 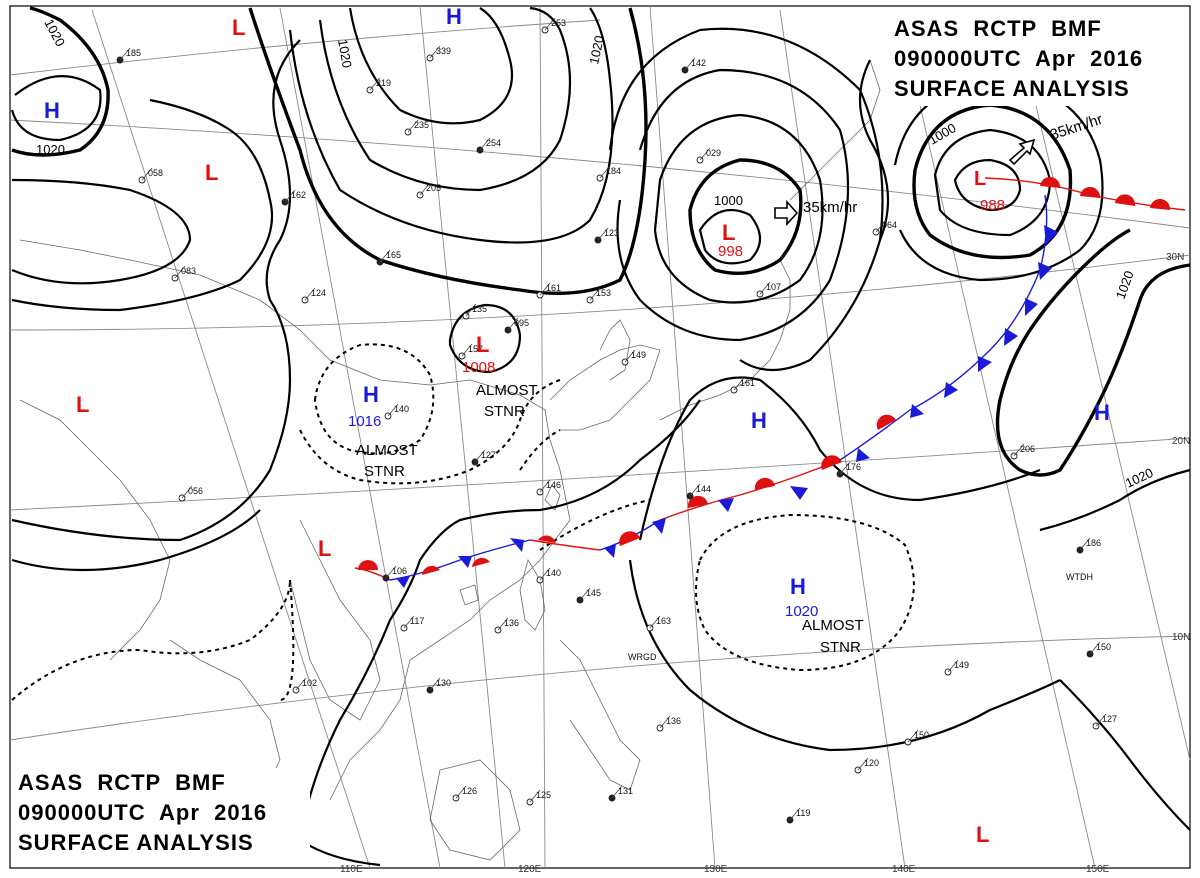 I want to click on header-line: ASAS RCTP BMF, so click(x=998, y=28).